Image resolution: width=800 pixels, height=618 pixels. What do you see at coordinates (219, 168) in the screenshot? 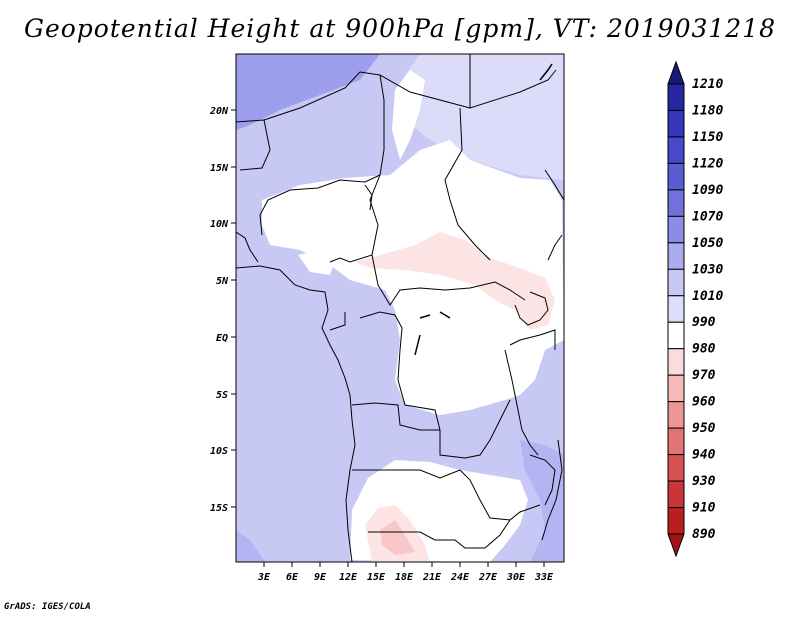
I see `lat-label: 15N` at bounding box center [219, 168].